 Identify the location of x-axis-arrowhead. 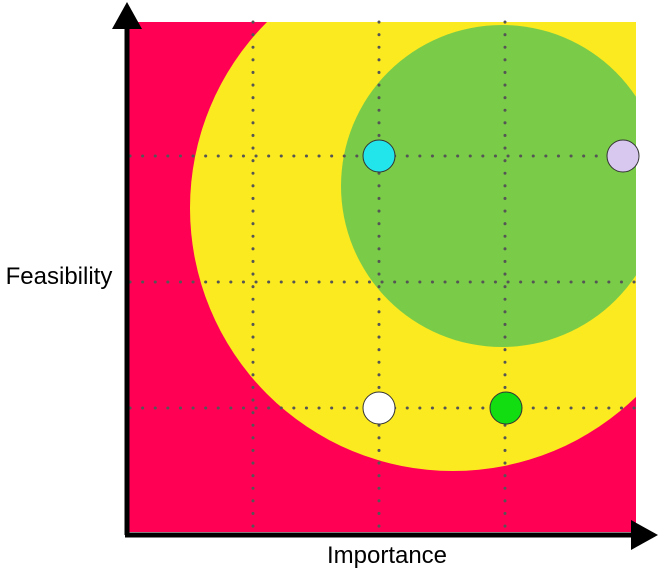
(644, 535).